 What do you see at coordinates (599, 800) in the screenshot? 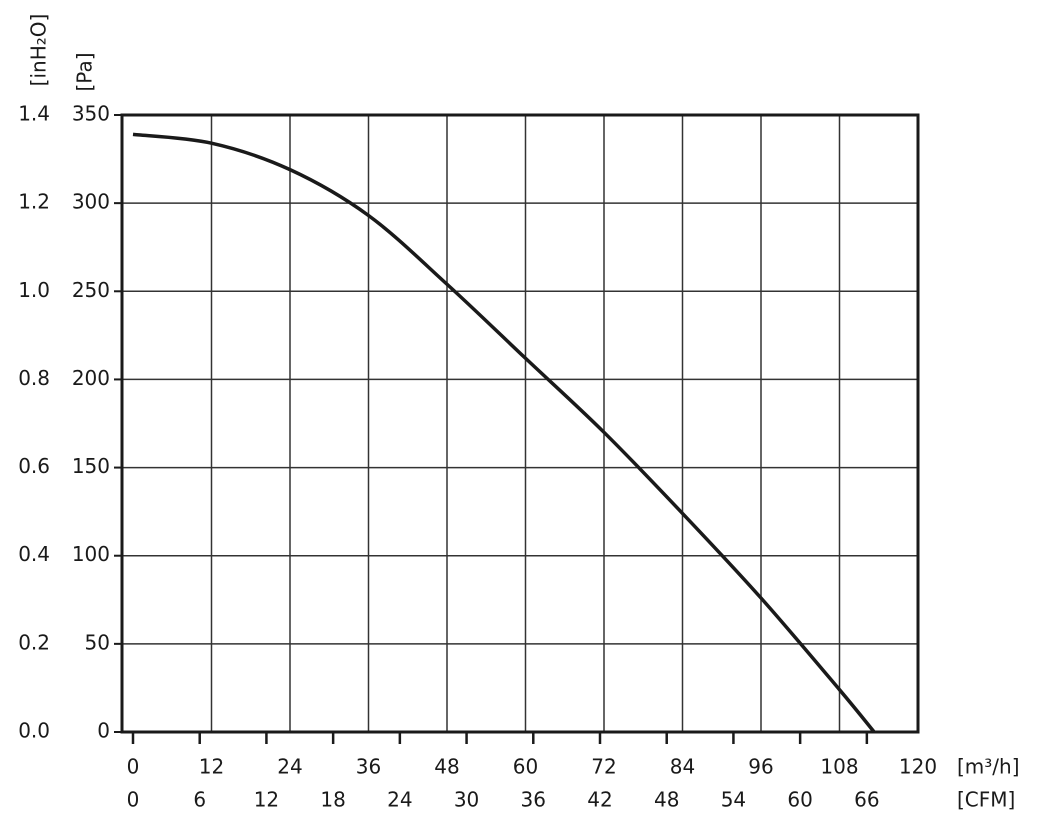
I see `x2-tick-label: 42` at bounding box center [599, 800].